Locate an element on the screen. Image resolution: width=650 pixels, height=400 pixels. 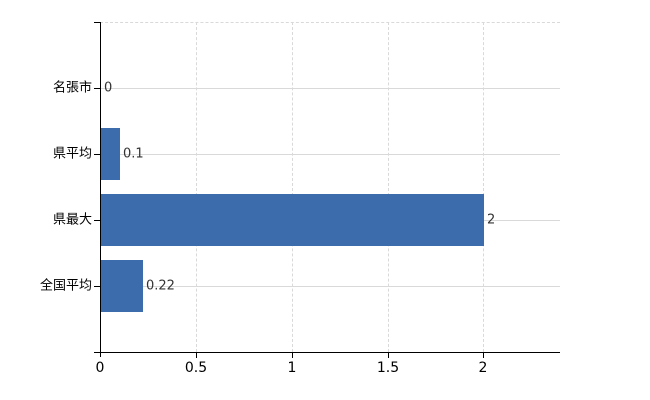
y-axis-top-tick is located at coordinates (97, 22).